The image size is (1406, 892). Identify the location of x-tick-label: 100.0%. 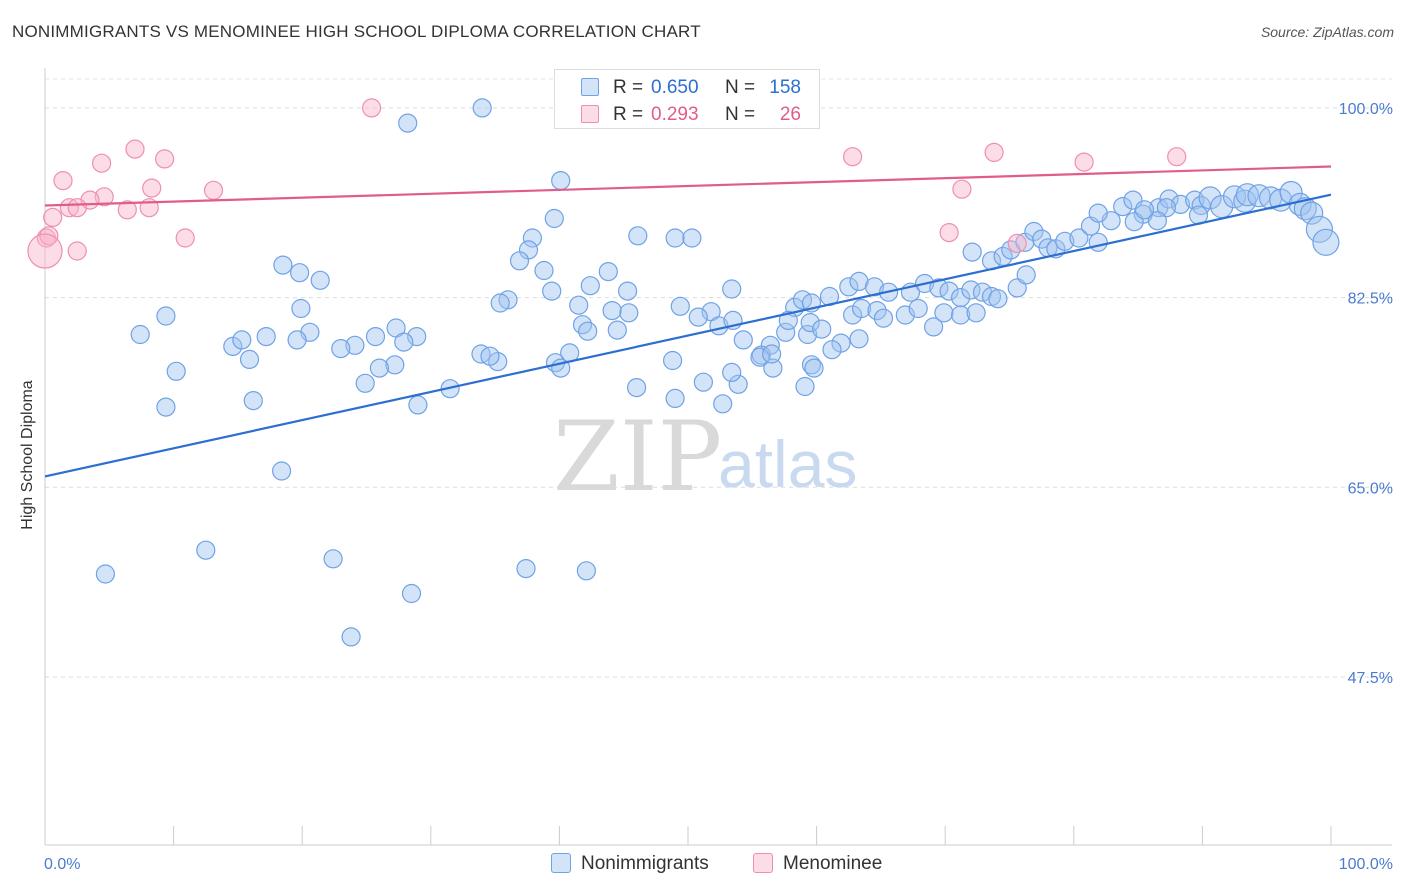
(1366, 864).